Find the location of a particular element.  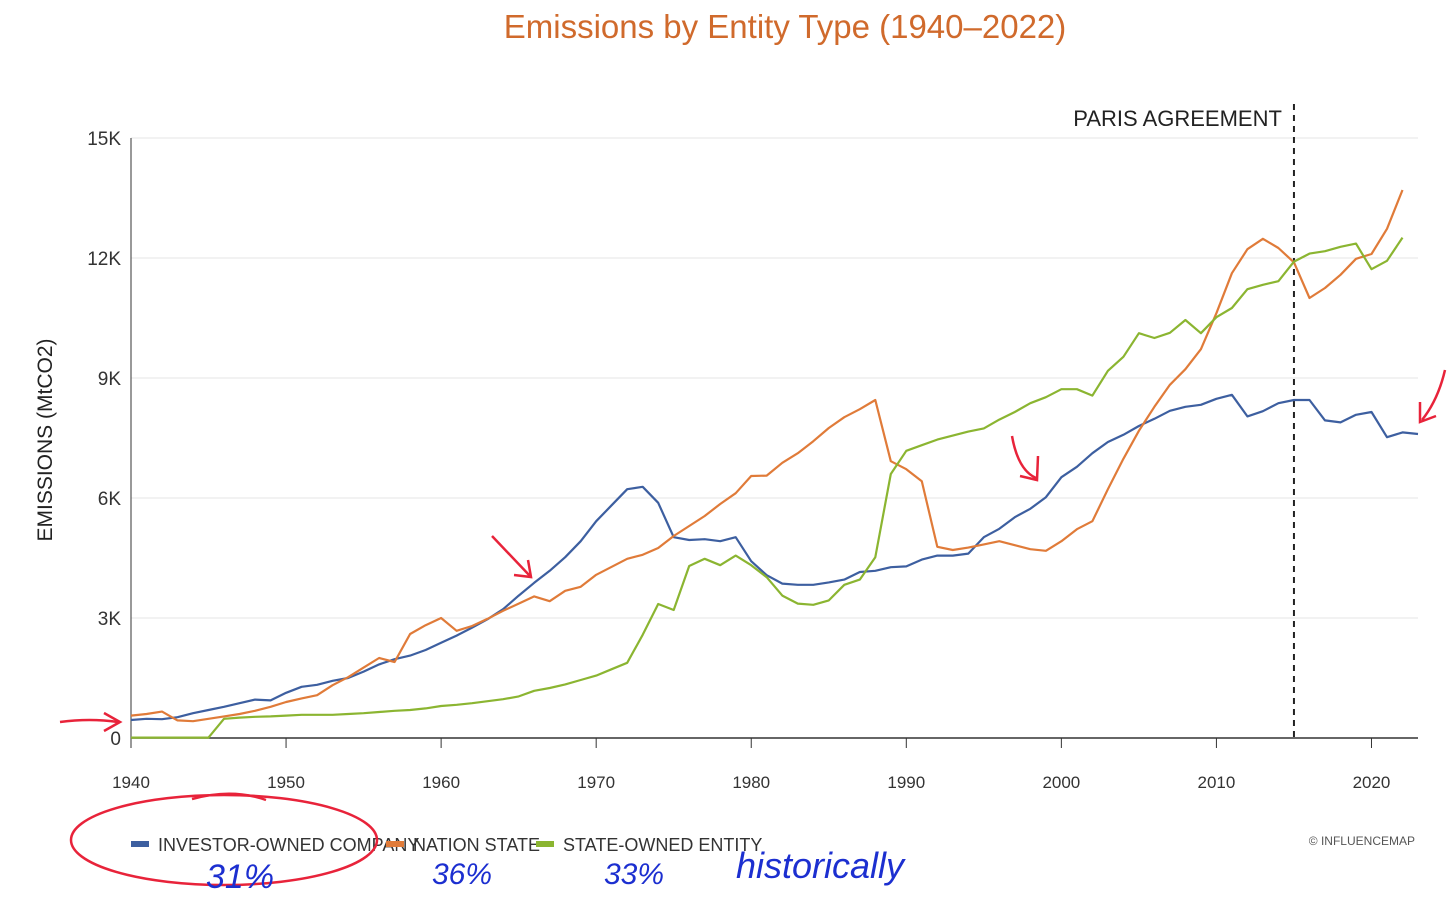

y-tick-label: 9K is located at coordinates (110, 379).